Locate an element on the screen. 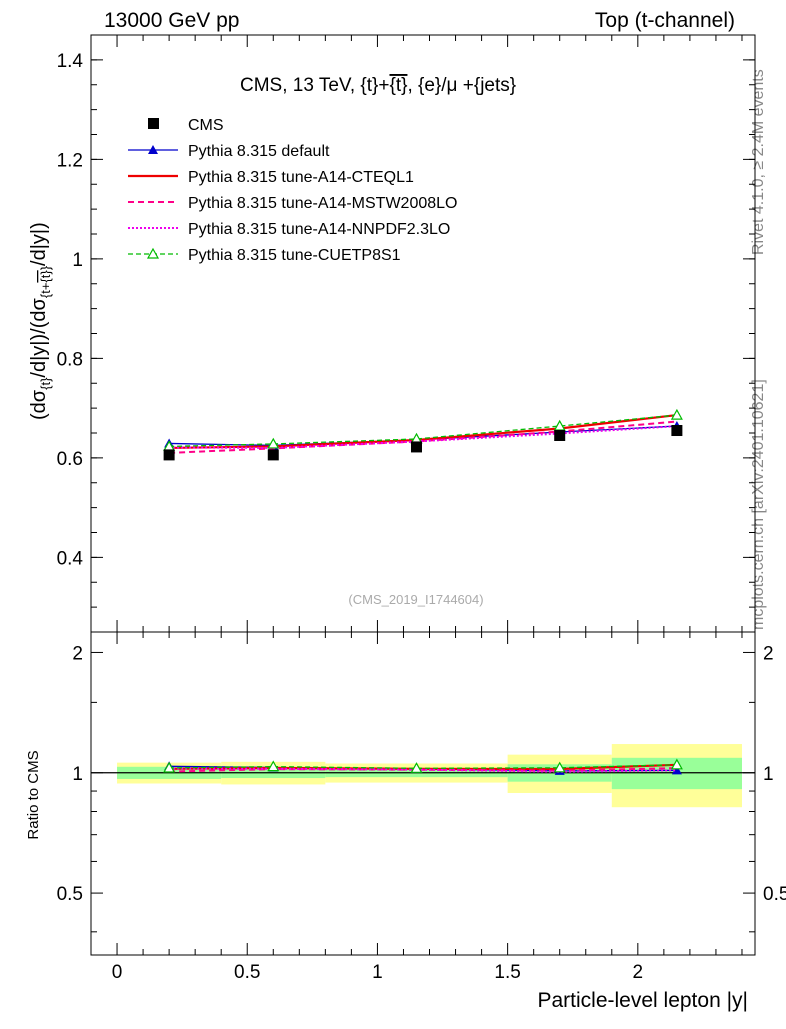 The width and height of the screenshot is (786, 1029). legend-marker-default is located at coordinates (153, 149).